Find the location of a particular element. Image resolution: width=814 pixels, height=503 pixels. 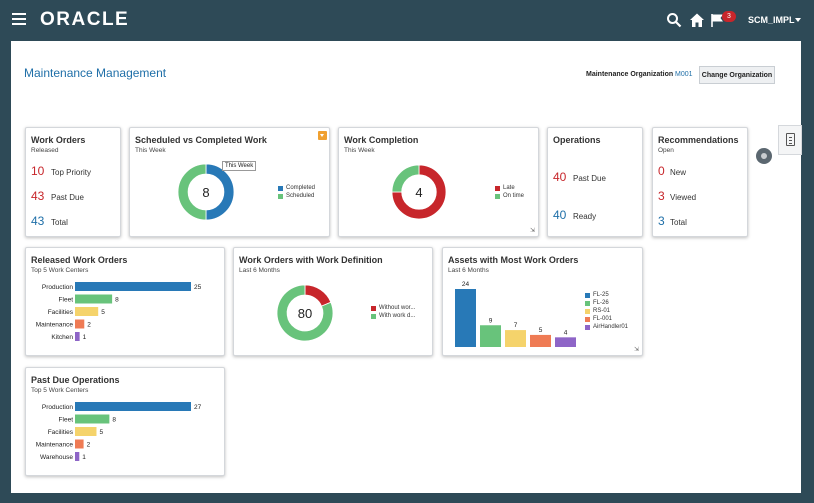

donut-chart: 80 is located at coordinates (305, 313).